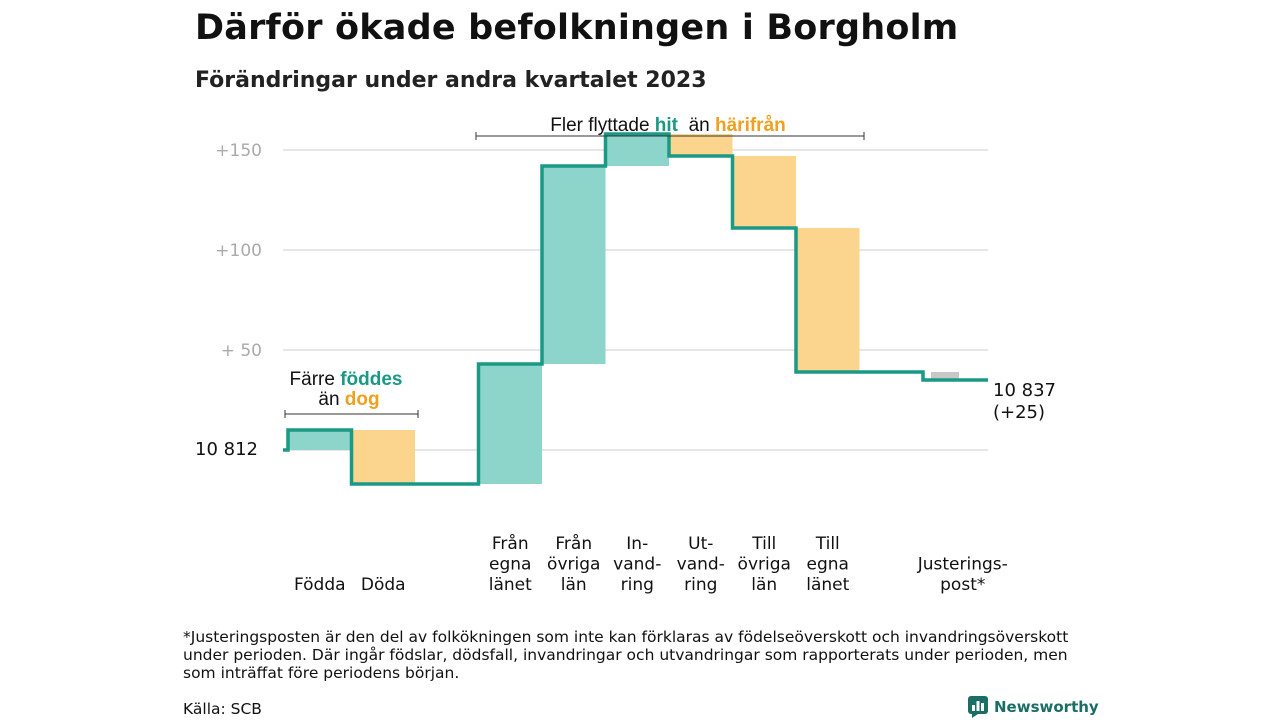  What do you see at coordinates (222, 709) in the screenshot?
I see `source-note: Källa: SCB` at bounding box center [222, 709].